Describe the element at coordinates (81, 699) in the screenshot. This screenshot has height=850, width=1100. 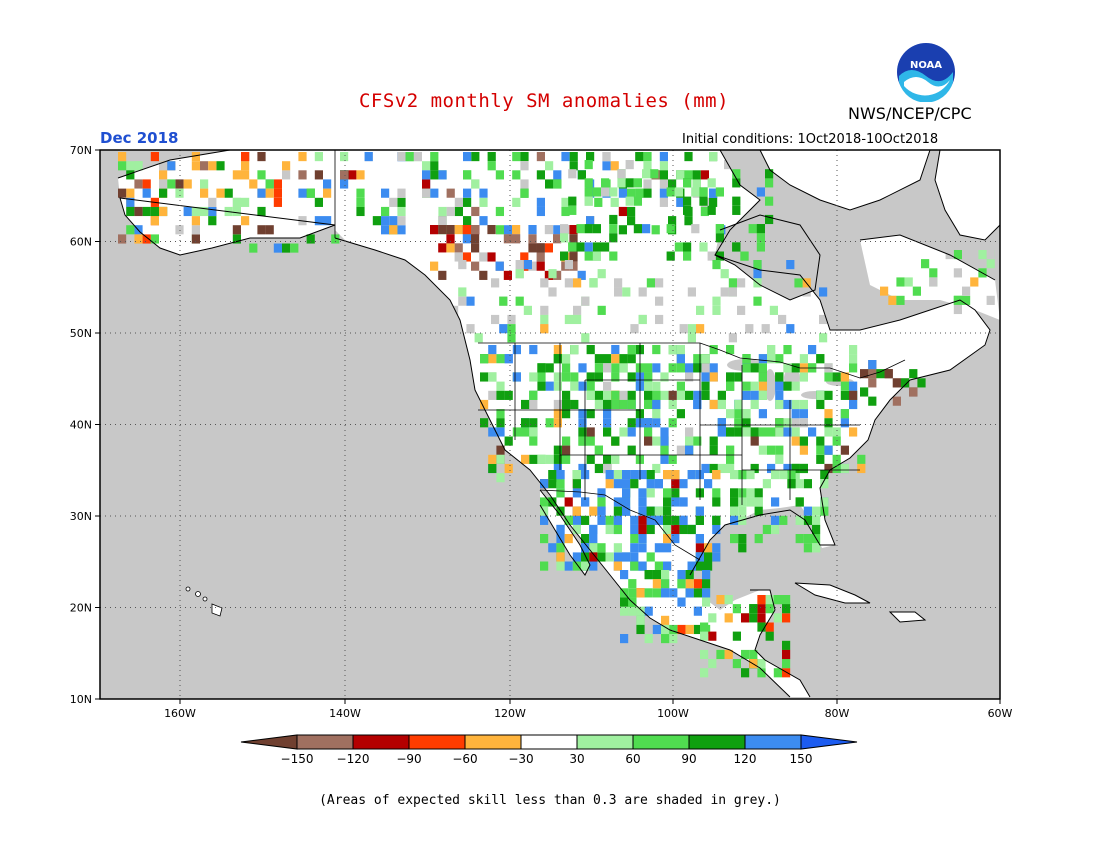
I see `lat-label: 10N` at that location.